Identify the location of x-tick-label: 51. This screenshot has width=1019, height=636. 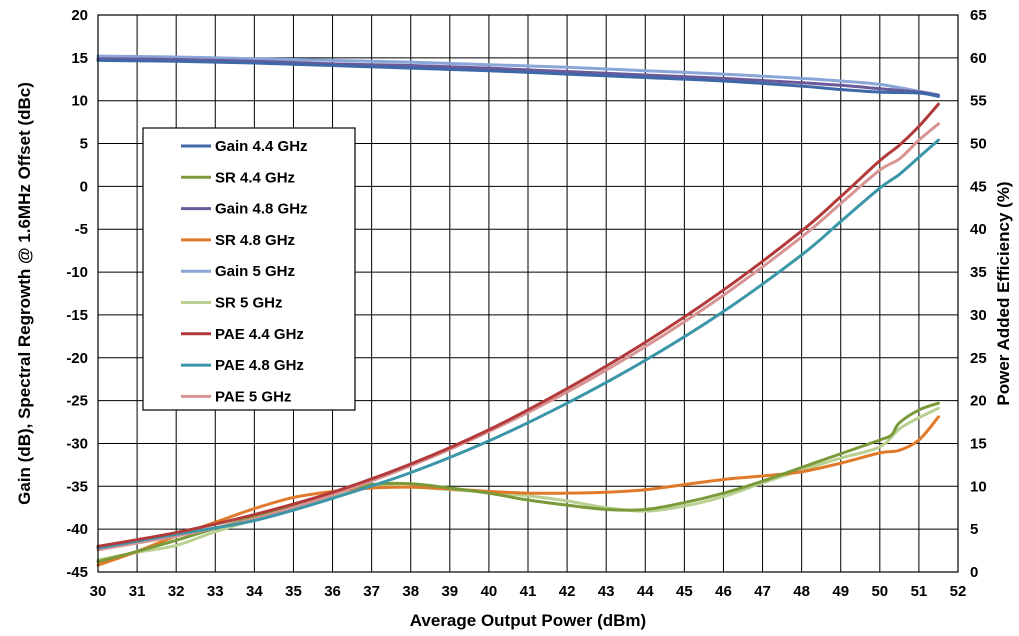
(919, 591).